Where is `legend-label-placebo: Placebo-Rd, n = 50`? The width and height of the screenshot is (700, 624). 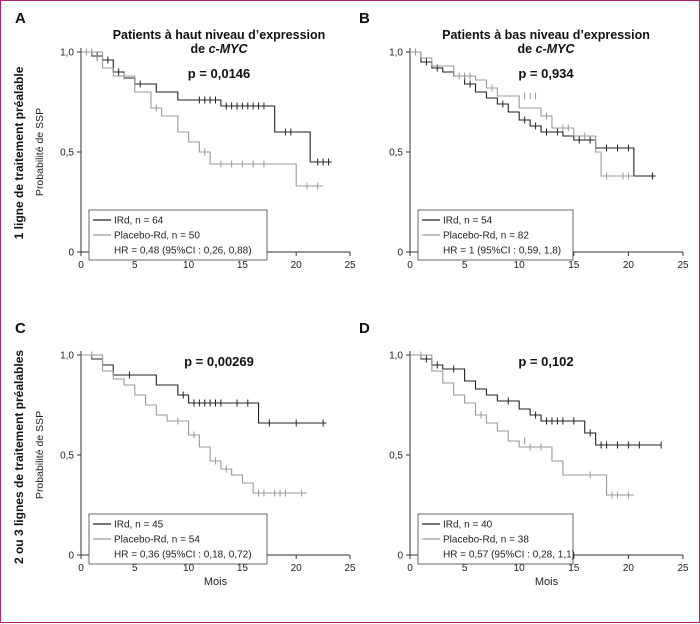
legend-label-placebo: Placebo-Rd, n = 50 is located at coordinates (157, 236).